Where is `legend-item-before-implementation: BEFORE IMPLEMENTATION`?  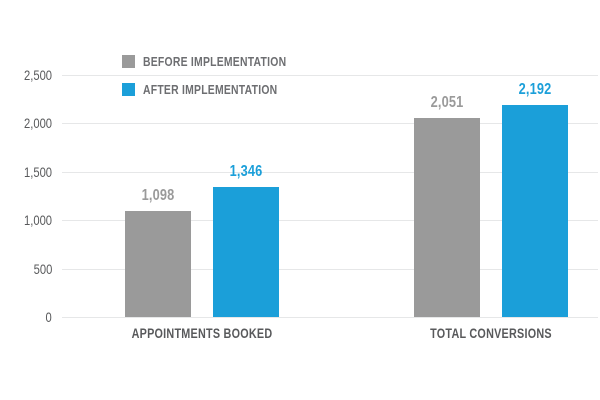 legend-item-before-implementation: BEFORE IMPLEMENTATION is located at coordinates (222, 61).